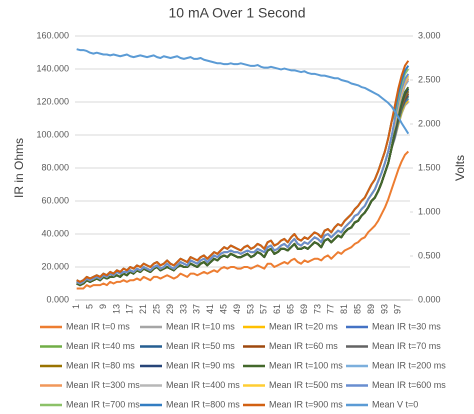 The height and width of the screenshot is (414, 474). What do you see at coordinates (250, 309) in the screenshot?
I see `x-tick-label: 53` at bounding box center [250, 309].